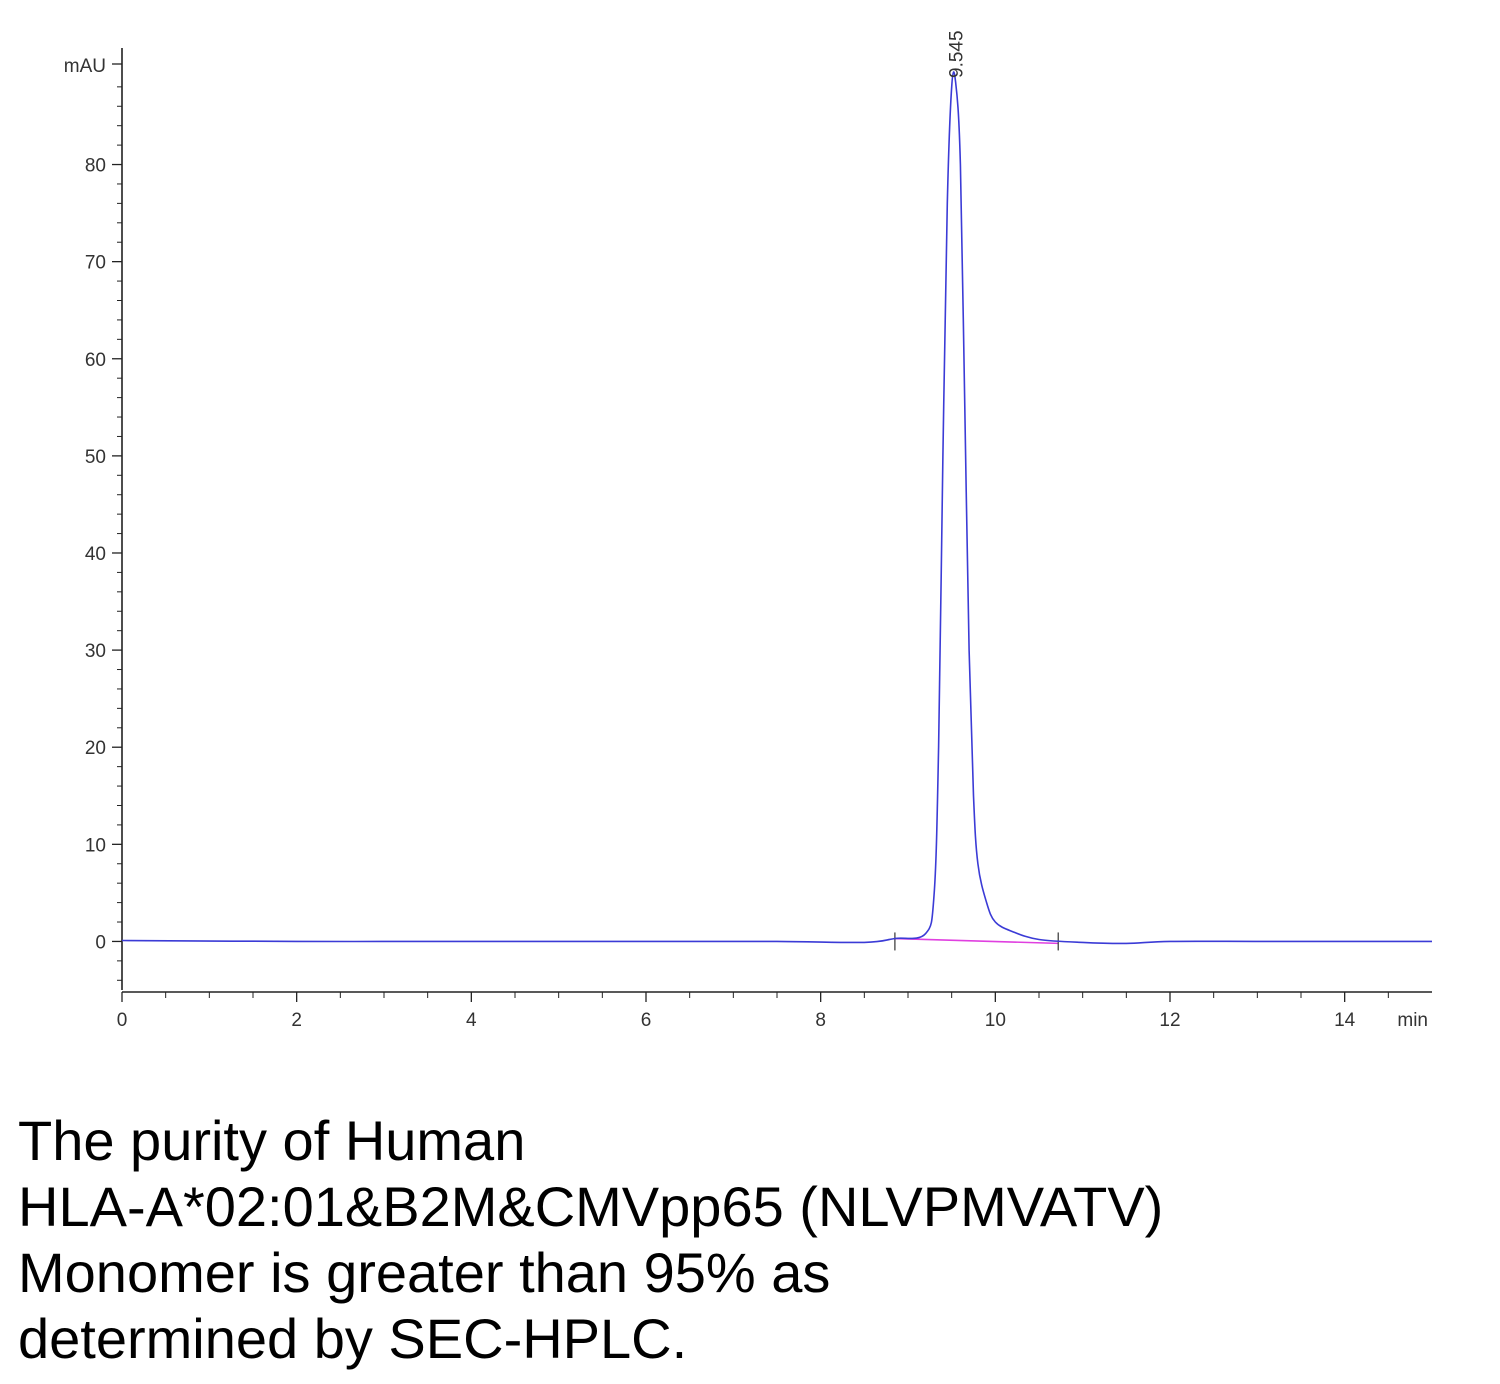 The width and height of the screenshot is (1500, 1384). I want to click on y-tick-label: 70, so click(95, 263).